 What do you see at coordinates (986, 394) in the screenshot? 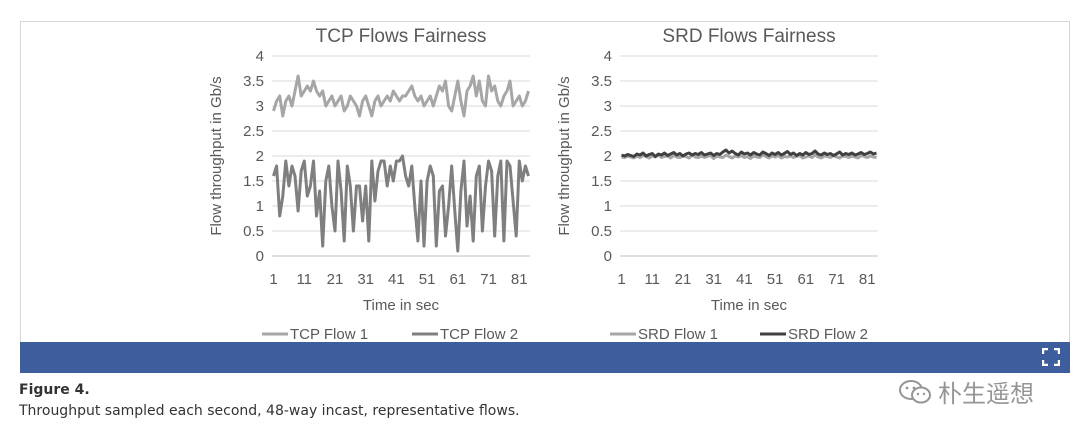
I see `watermark-text: 朴生遥想` at bounding box center [986, 394].